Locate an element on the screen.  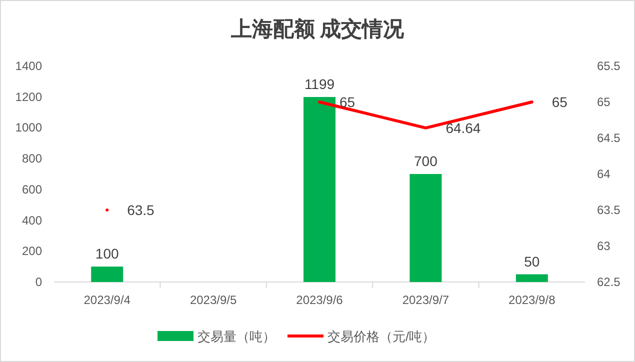
x-tick-label: 2023/9/5 is located at coordinates (213, 300).